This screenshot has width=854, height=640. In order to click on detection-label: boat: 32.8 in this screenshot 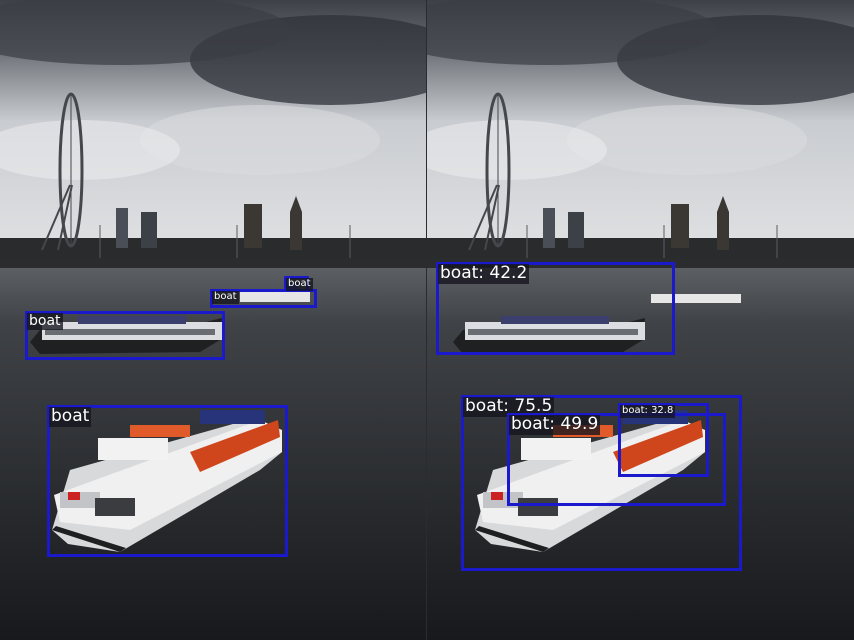, I will do `click(648, 411)`.